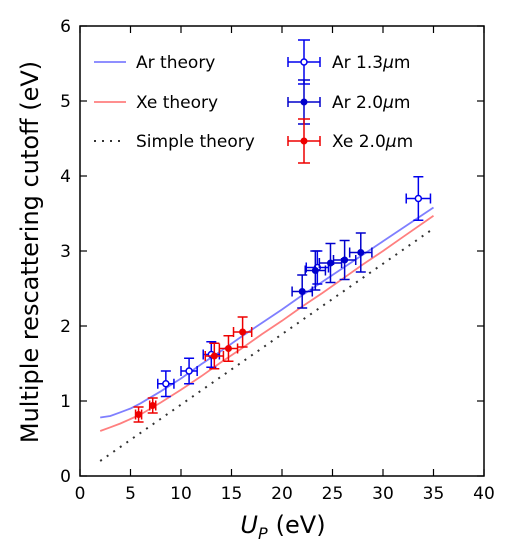 The width and height of the screenshot is (514, 560). Describe the element at coordinates (65, 102) in the screenshot. I see `y-tick-label: 5` at that location.